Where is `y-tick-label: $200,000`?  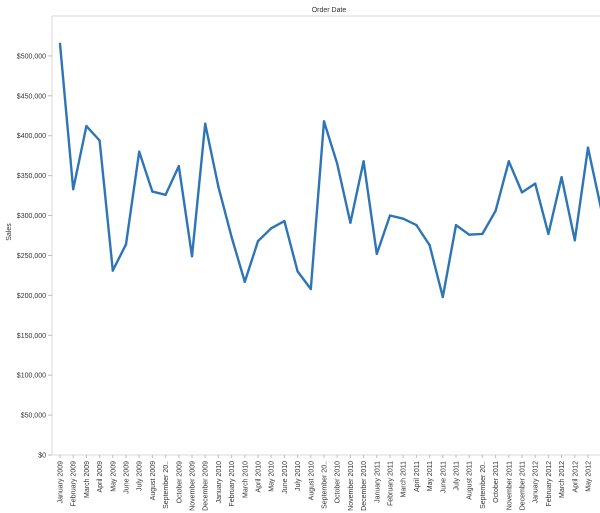 y-tick-label: $200,000 is located at coordinates (31, 296).